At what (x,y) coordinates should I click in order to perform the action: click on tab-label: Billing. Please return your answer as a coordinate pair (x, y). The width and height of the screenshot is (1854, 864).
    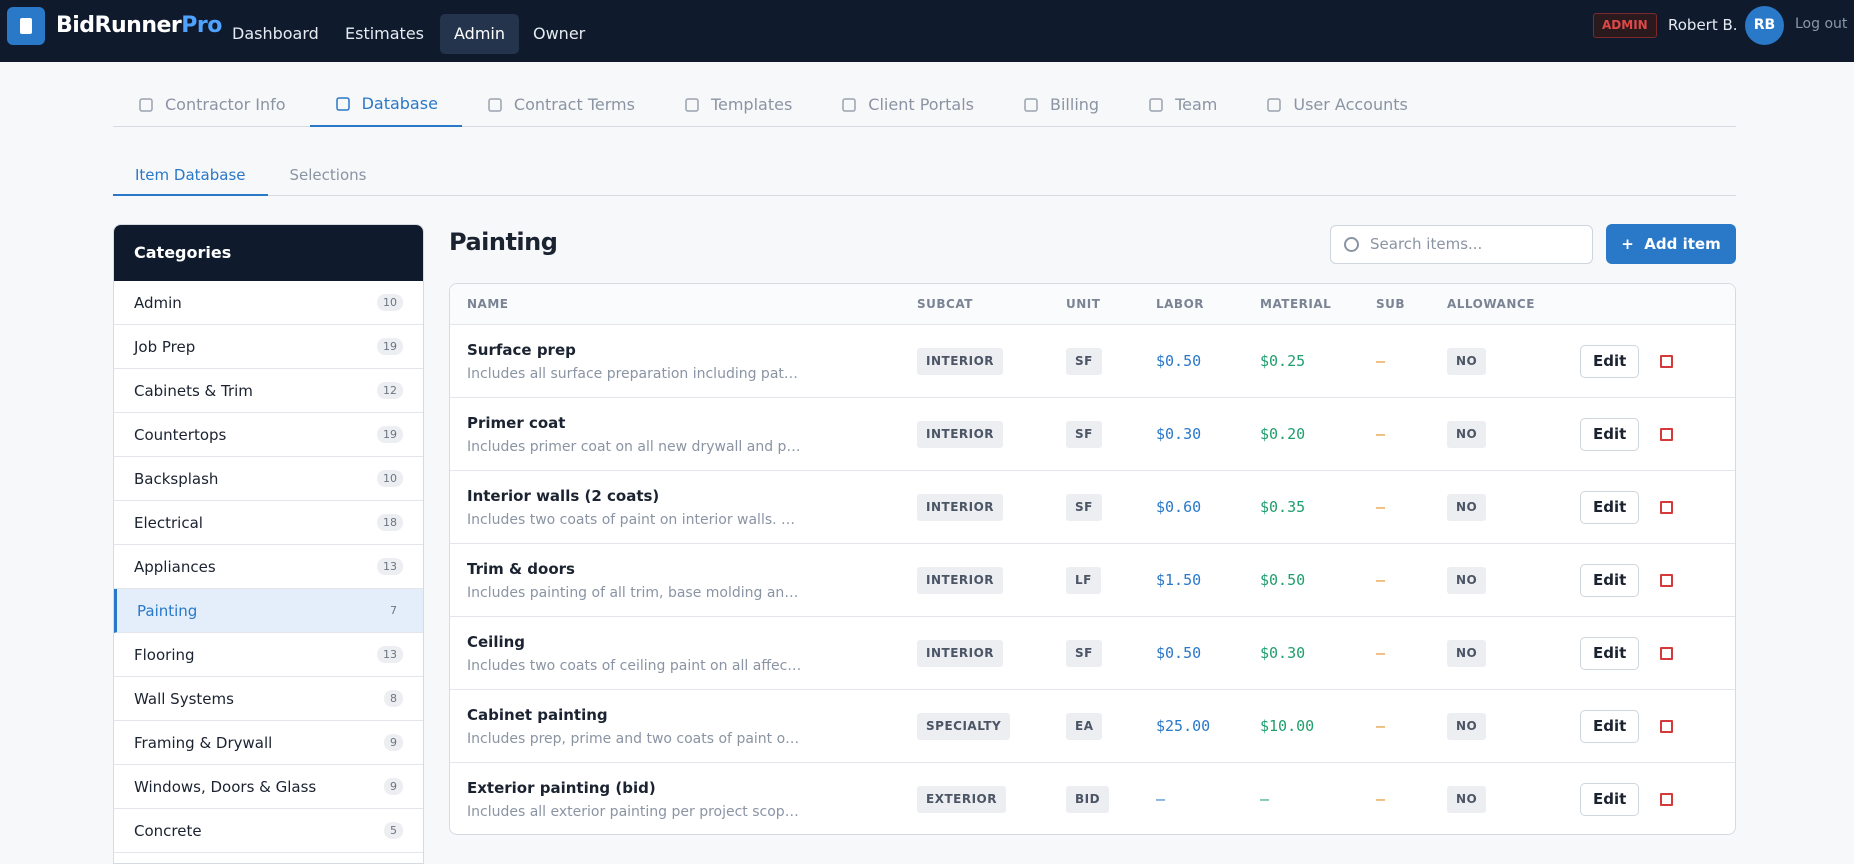
    Looking at the image, I should click on (1075, 104).